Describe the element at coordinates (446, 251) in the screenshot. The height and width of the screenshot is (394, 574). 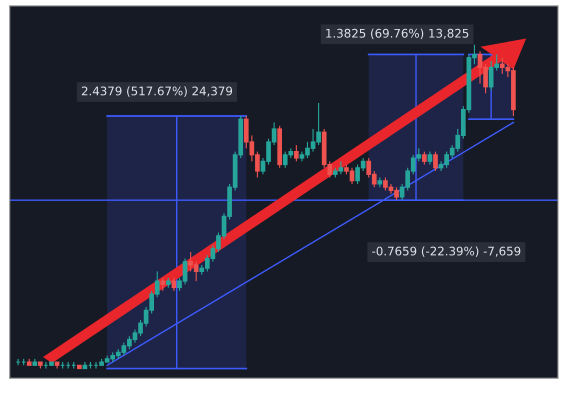
I see `annotation: -0.7659 (-22.39%) -7,659` at that location.